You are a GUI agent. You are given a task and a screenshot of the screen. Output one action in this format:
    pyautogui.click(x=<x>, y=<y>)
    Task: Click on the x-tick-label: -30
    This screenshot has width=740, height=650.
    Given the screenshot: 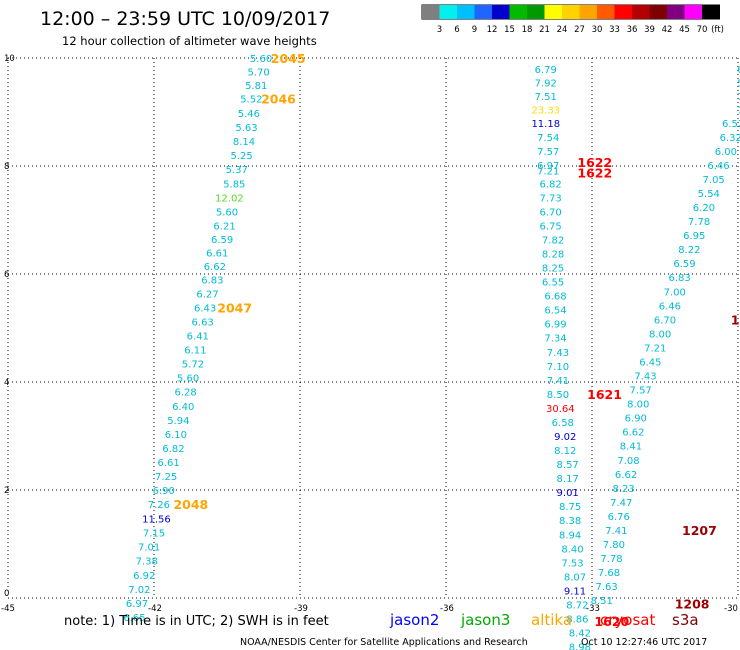 What is the action you would take?
    pyautogui.click(x=731, y=609)
    